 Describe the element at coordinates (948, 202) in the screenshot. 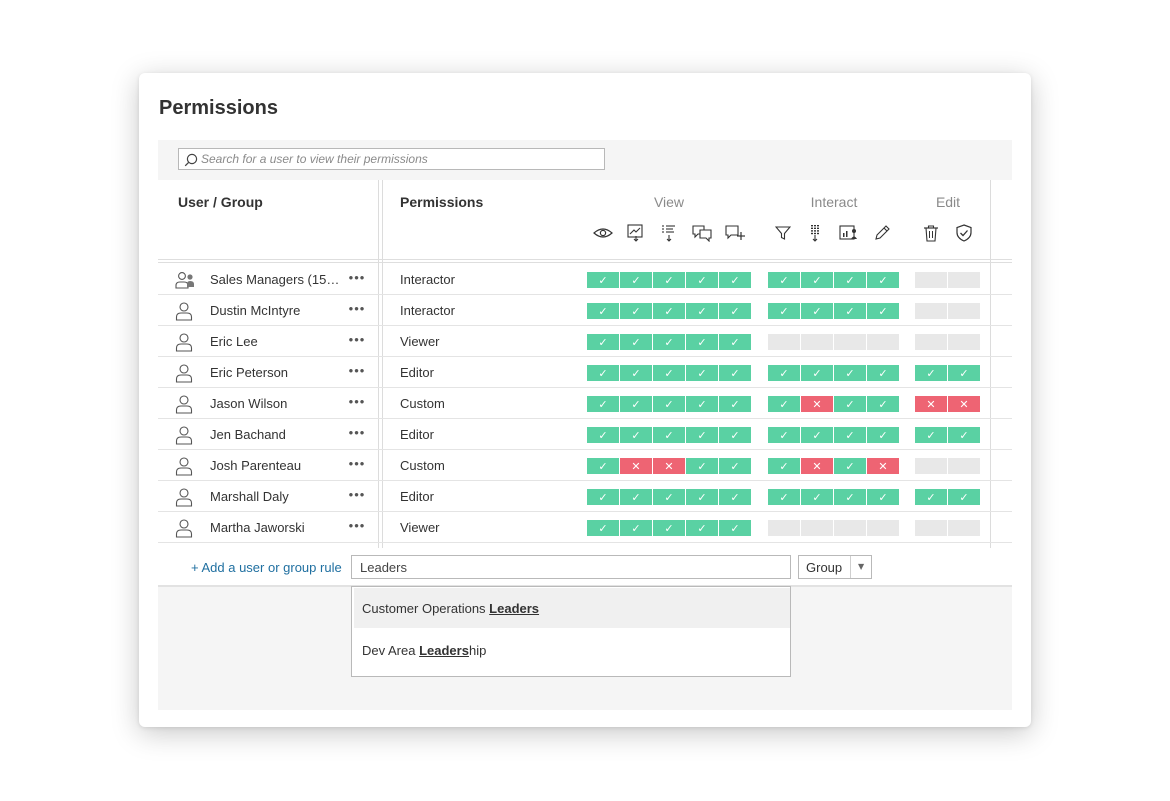

I see `edit-group-header: Edit` at that location.